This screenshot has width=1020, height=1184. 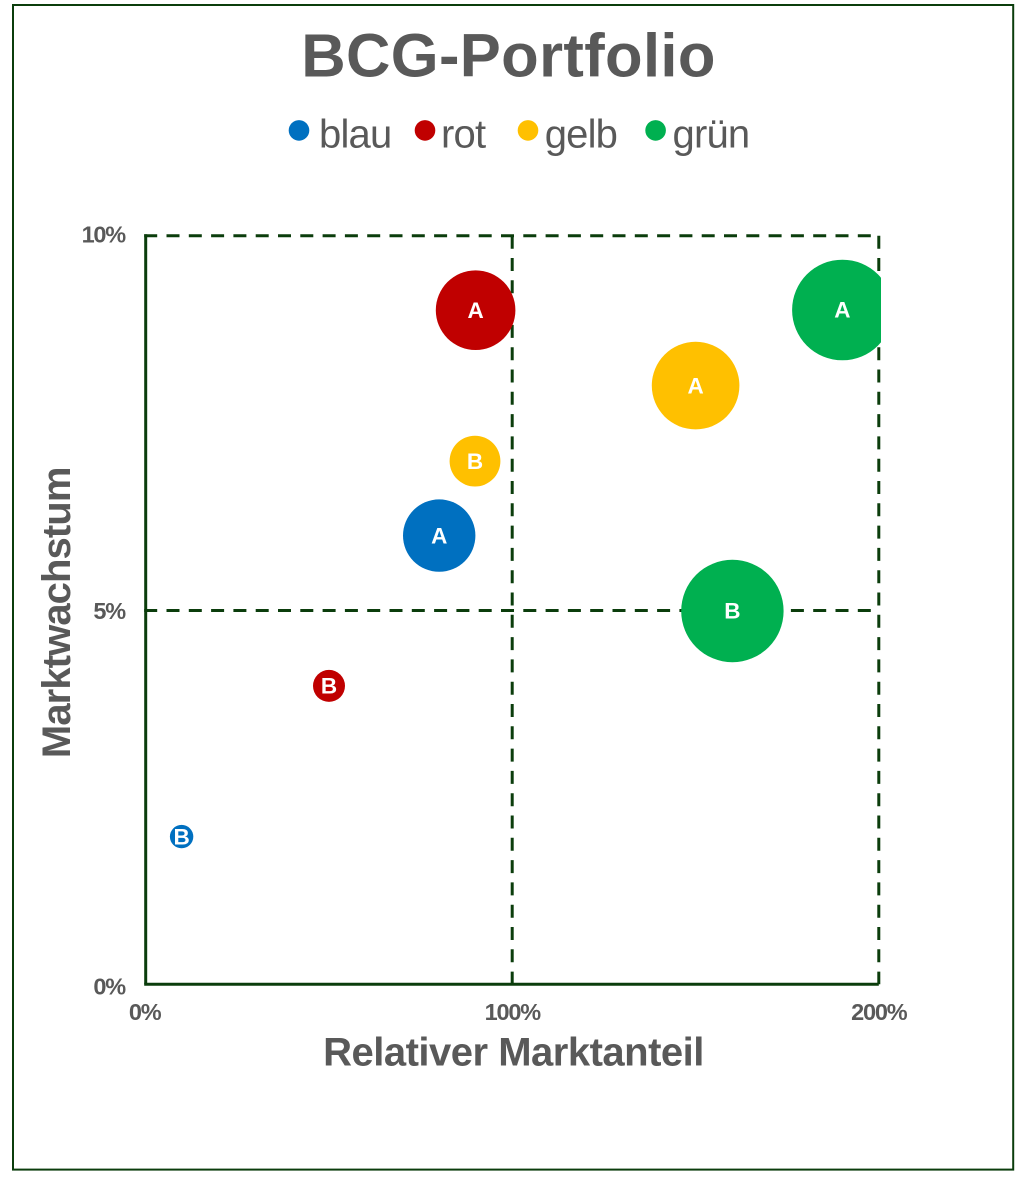 I want to click on svg-text: gelb, so click(x=581, y=135).